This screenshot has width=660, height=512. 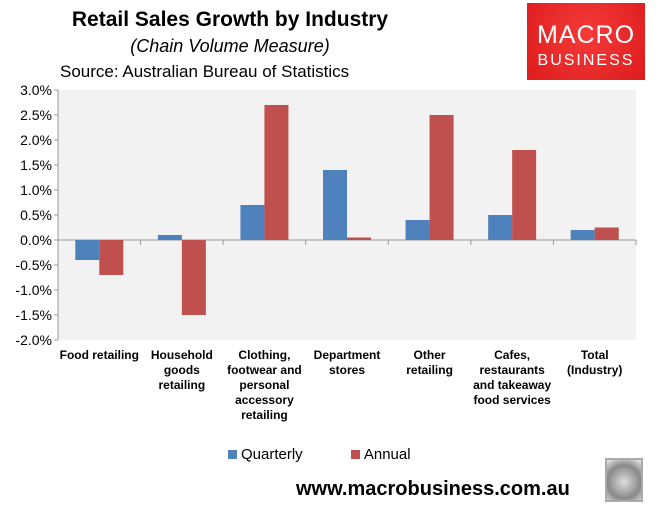 I want to click on y-tick-label: -2.0%, so click(x=33, y=340).